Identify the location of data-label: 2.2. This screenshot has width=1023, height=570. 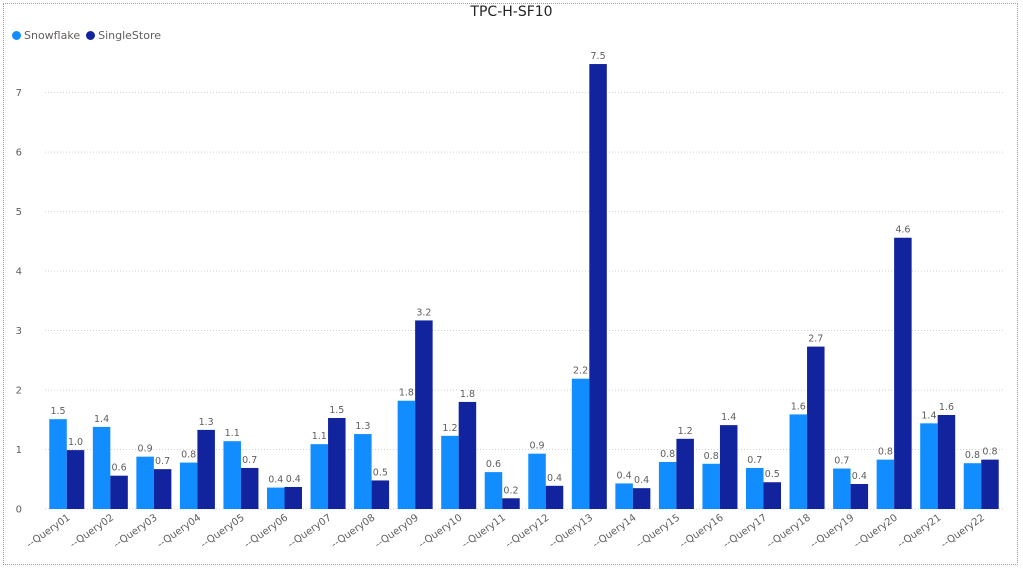
(580, 371).